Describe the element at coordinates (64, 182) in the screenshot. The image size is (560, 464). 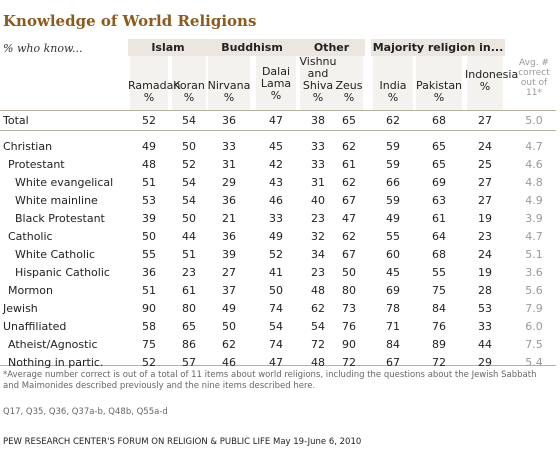
I see `row-label: White evangelical` at that location.